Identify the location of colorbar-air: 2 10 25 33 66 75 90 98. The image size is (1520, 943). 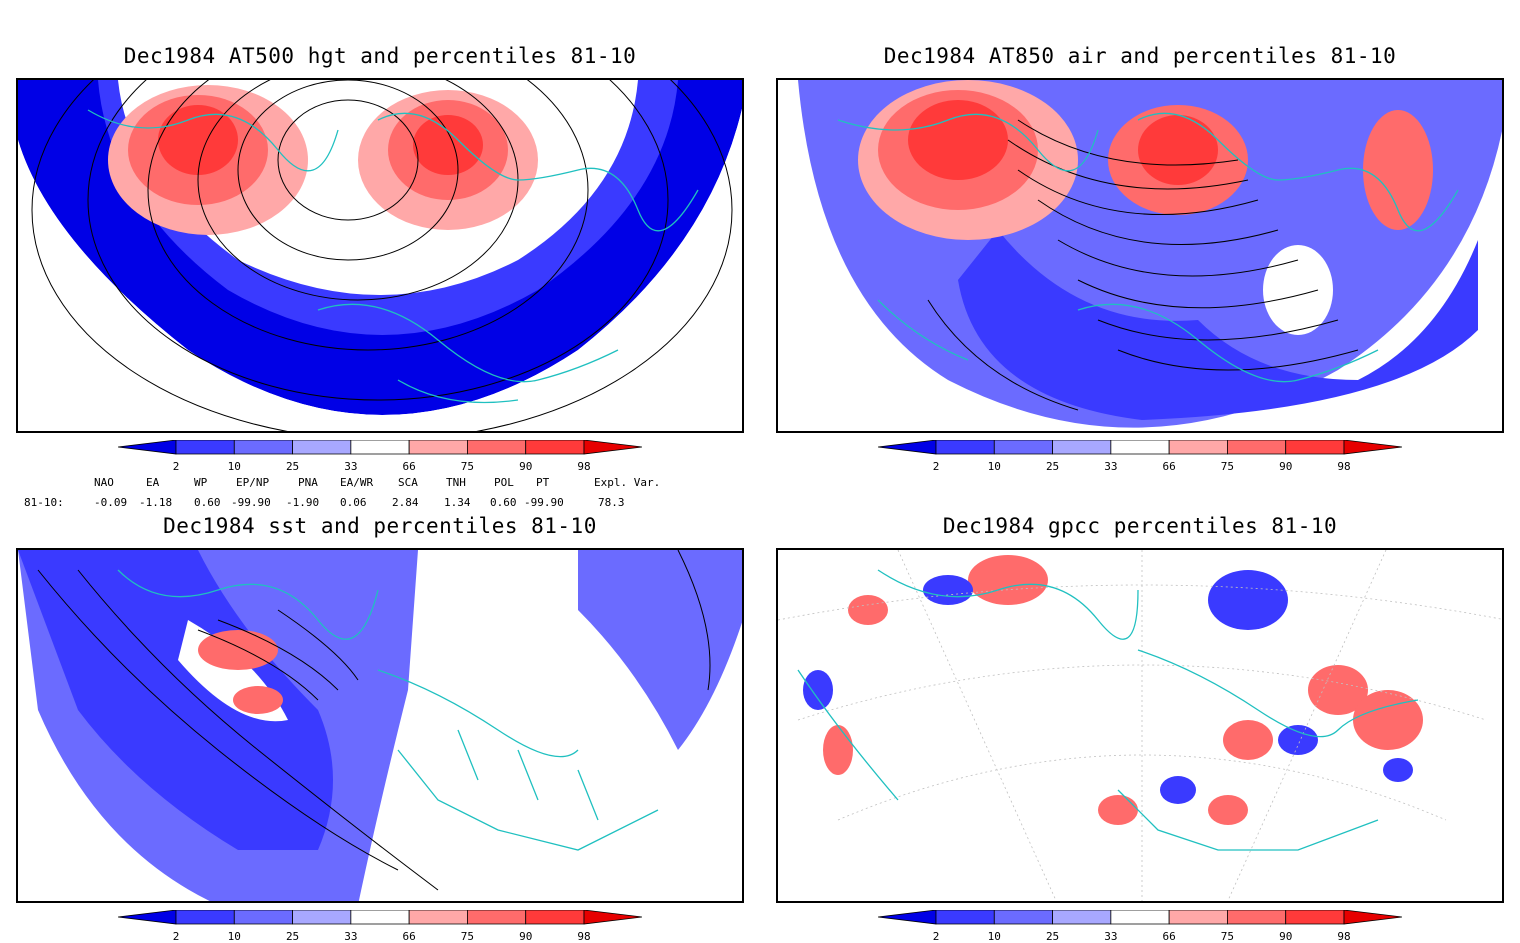
(1140, 459).